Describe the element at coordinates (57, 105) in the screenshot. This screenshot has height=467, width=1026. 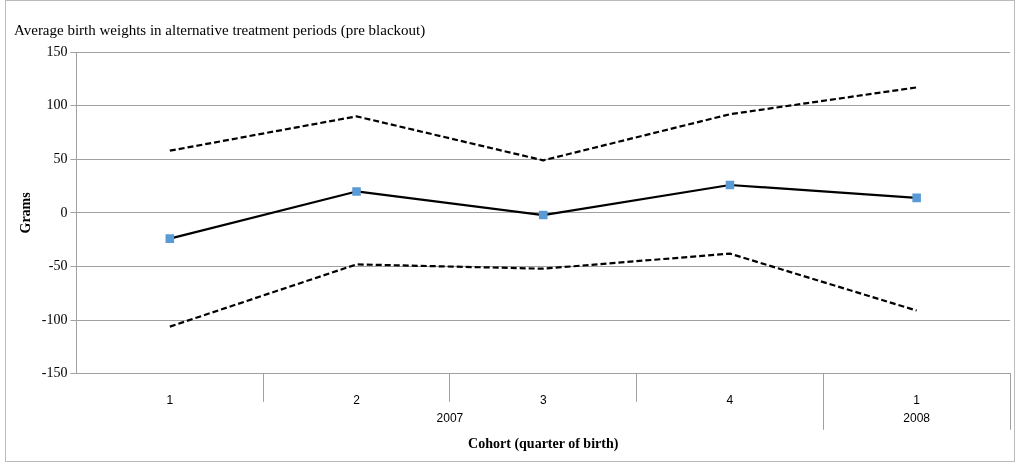
I see `y-tick-label: 100` at that location.